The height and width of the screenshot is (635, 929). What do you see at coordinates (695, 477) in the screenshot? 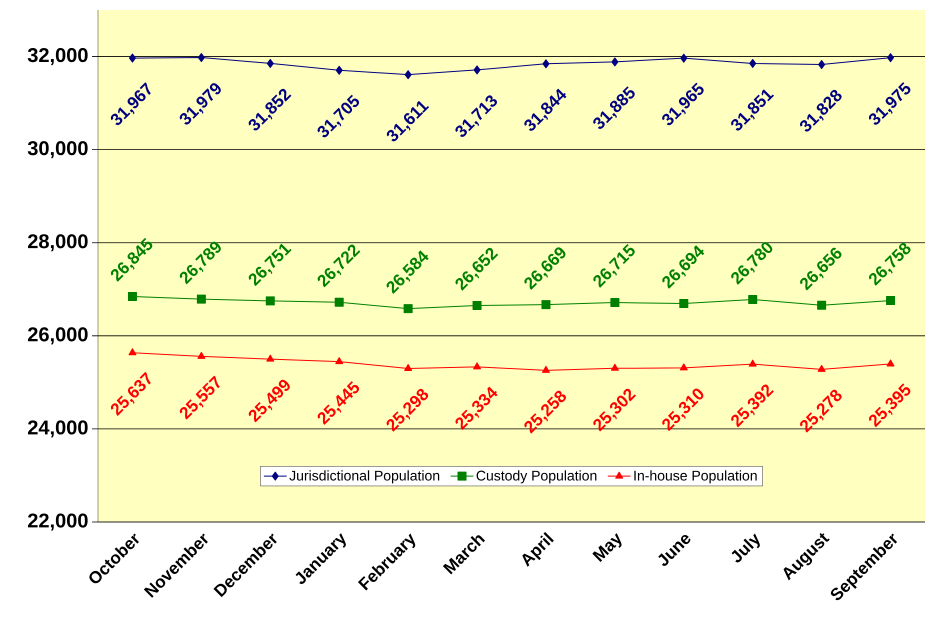
I see `legend-label: In-house Population` at bounding box center [695, 477].